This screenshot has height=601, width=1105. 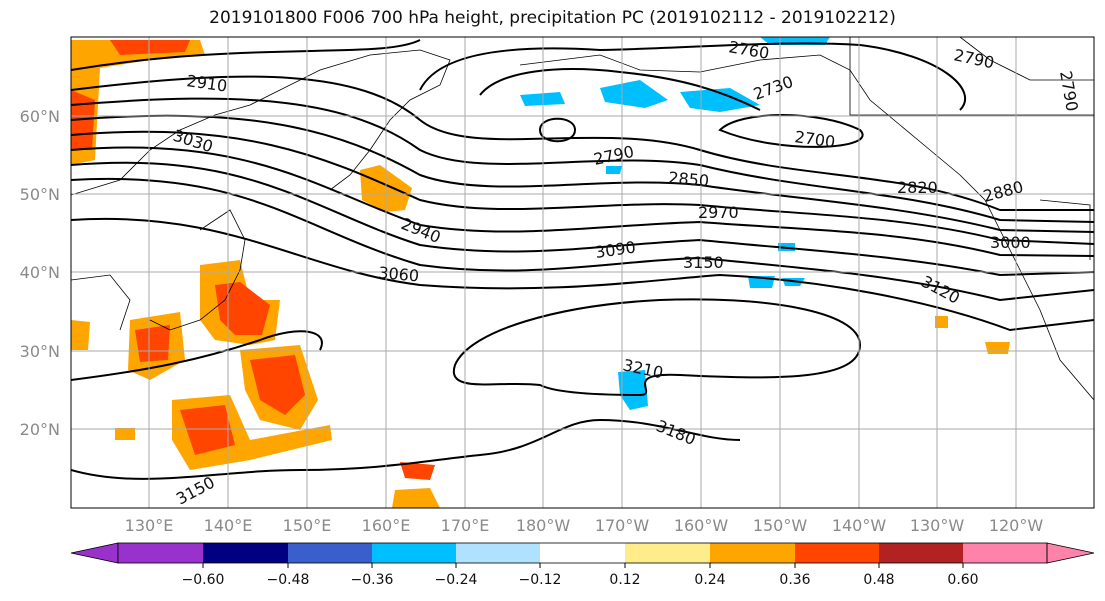 I want to click on lon-label: 120°W, so click(x=1016, y=525).